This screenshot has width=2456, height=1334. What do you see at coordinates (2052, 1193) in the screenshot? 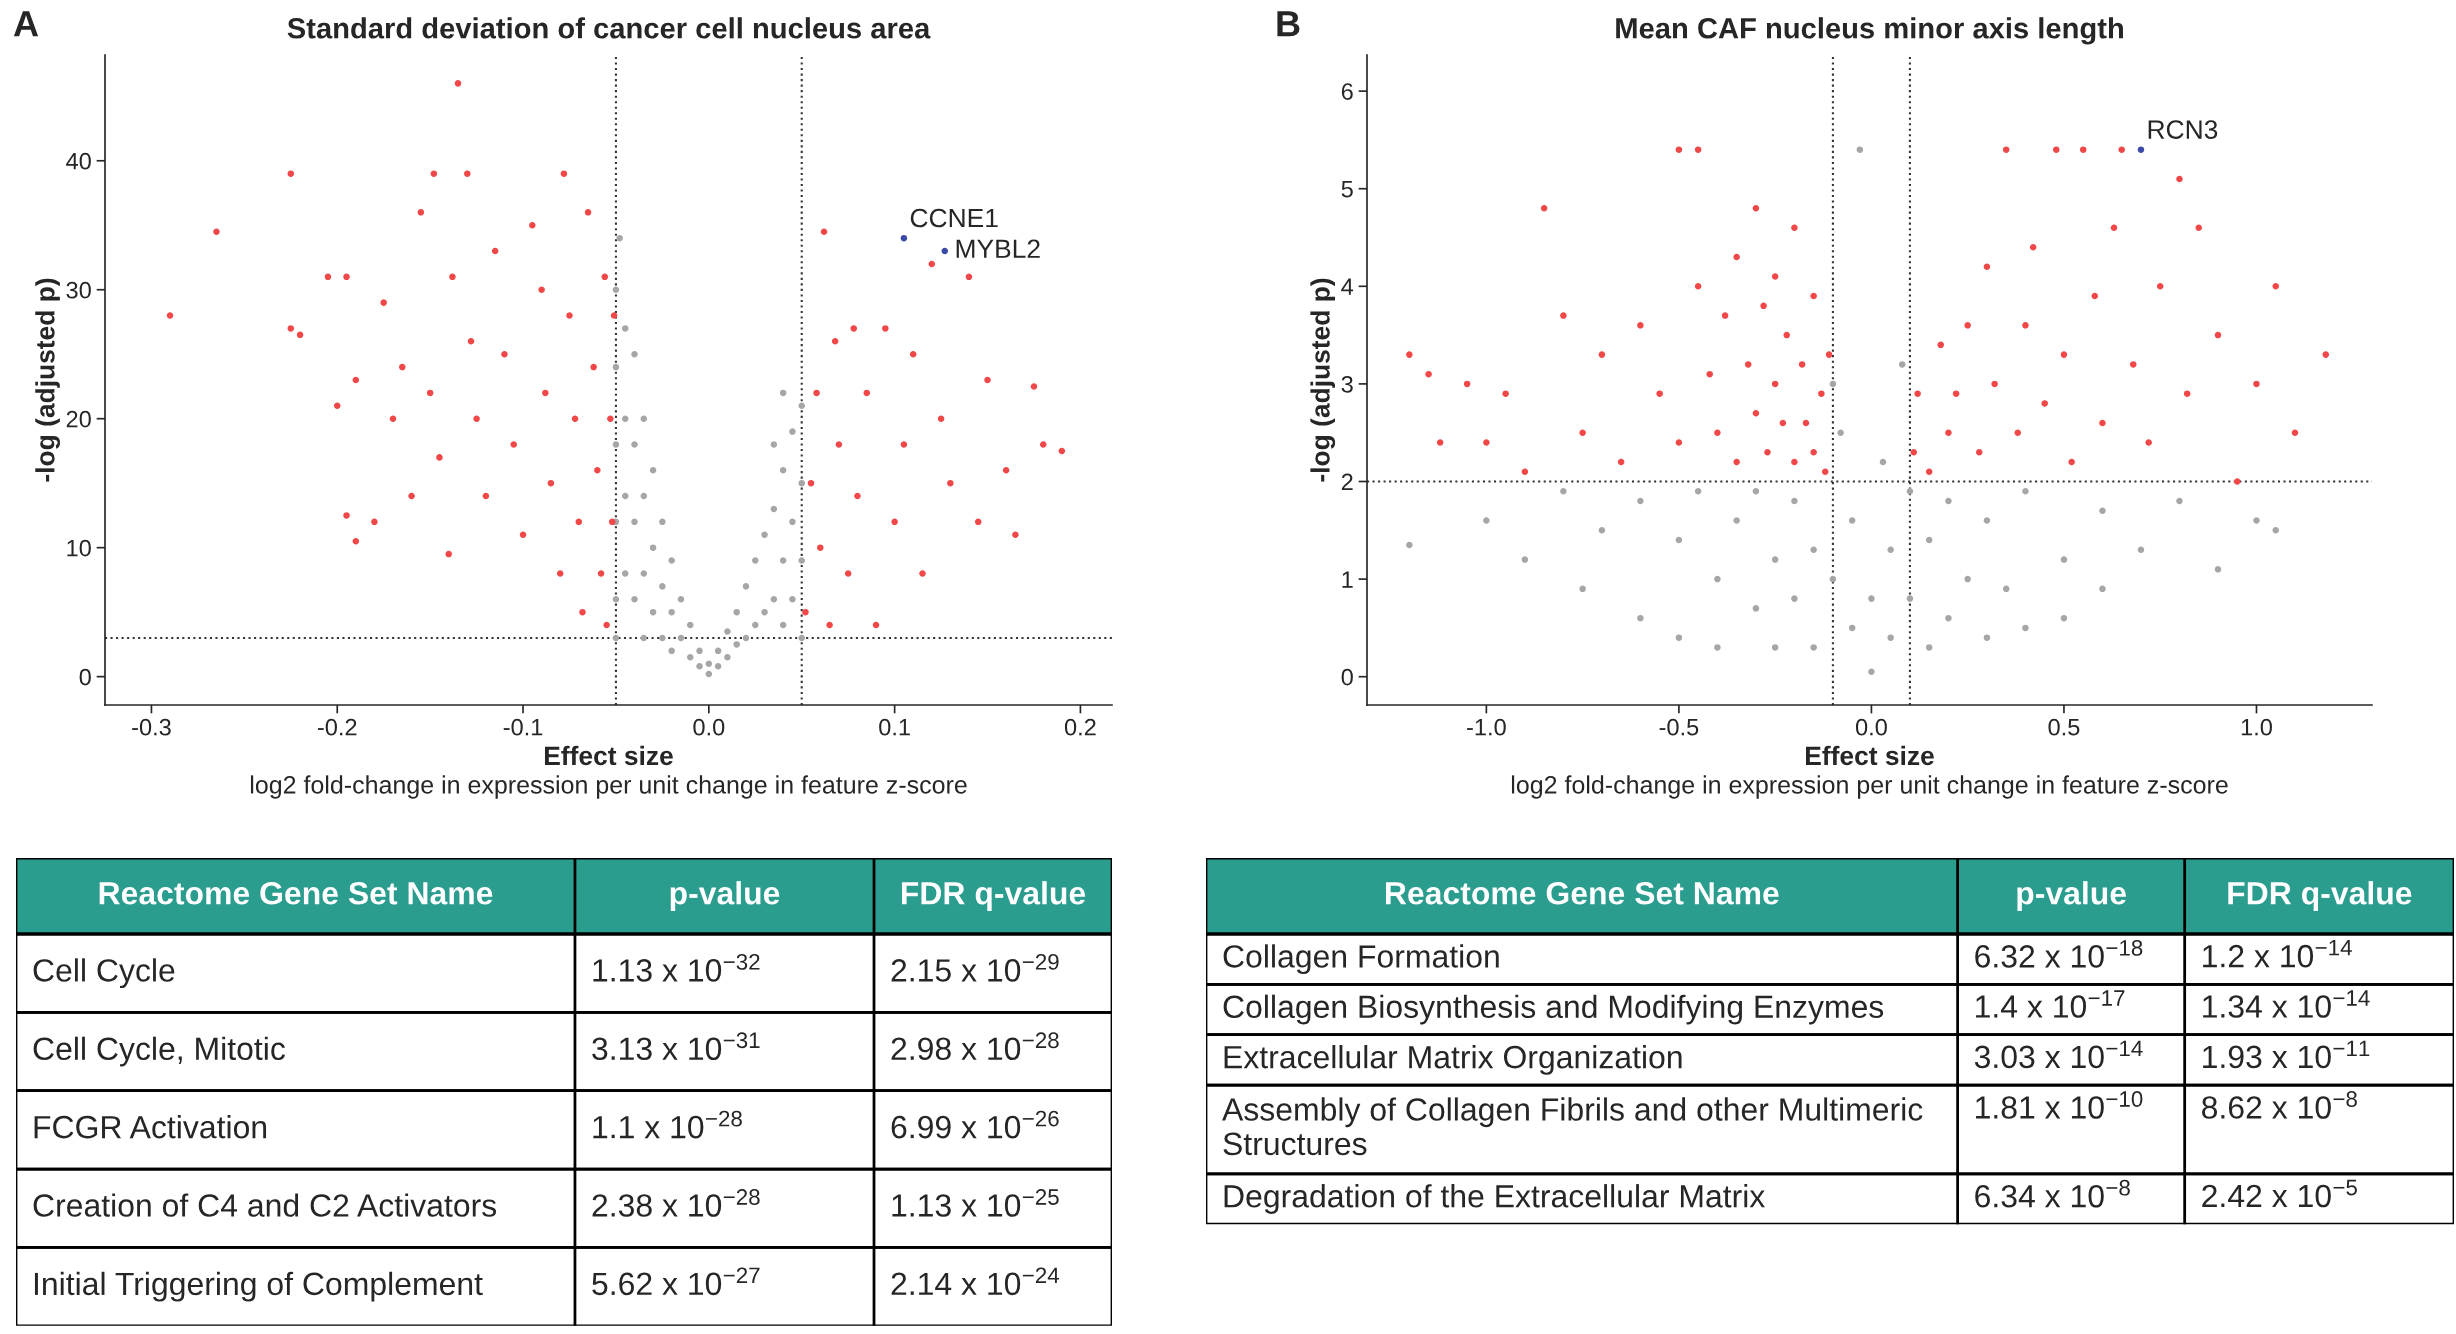
I see `text: 6.34 x 10$^{−8}$` at bounding box center [2052, 1193].